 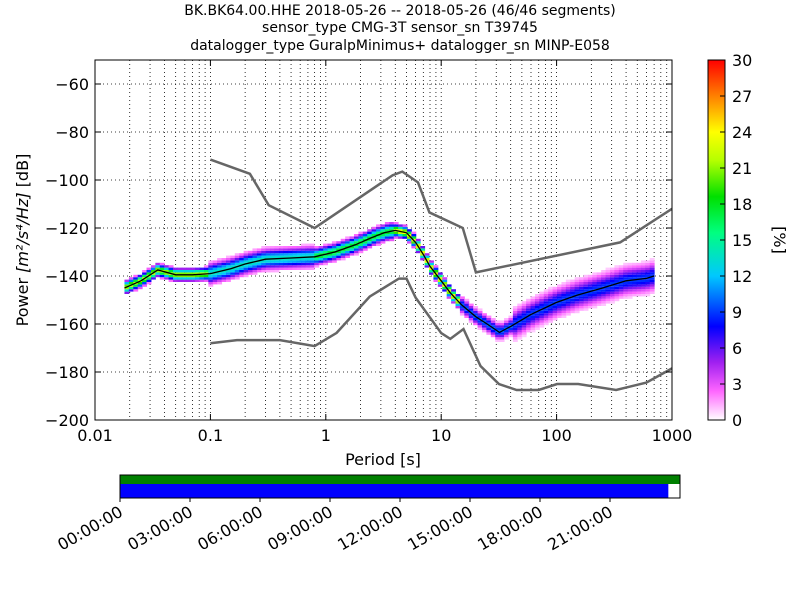 I want to click on time-tick-label: 03:00:00, so click(x=160, y=528).